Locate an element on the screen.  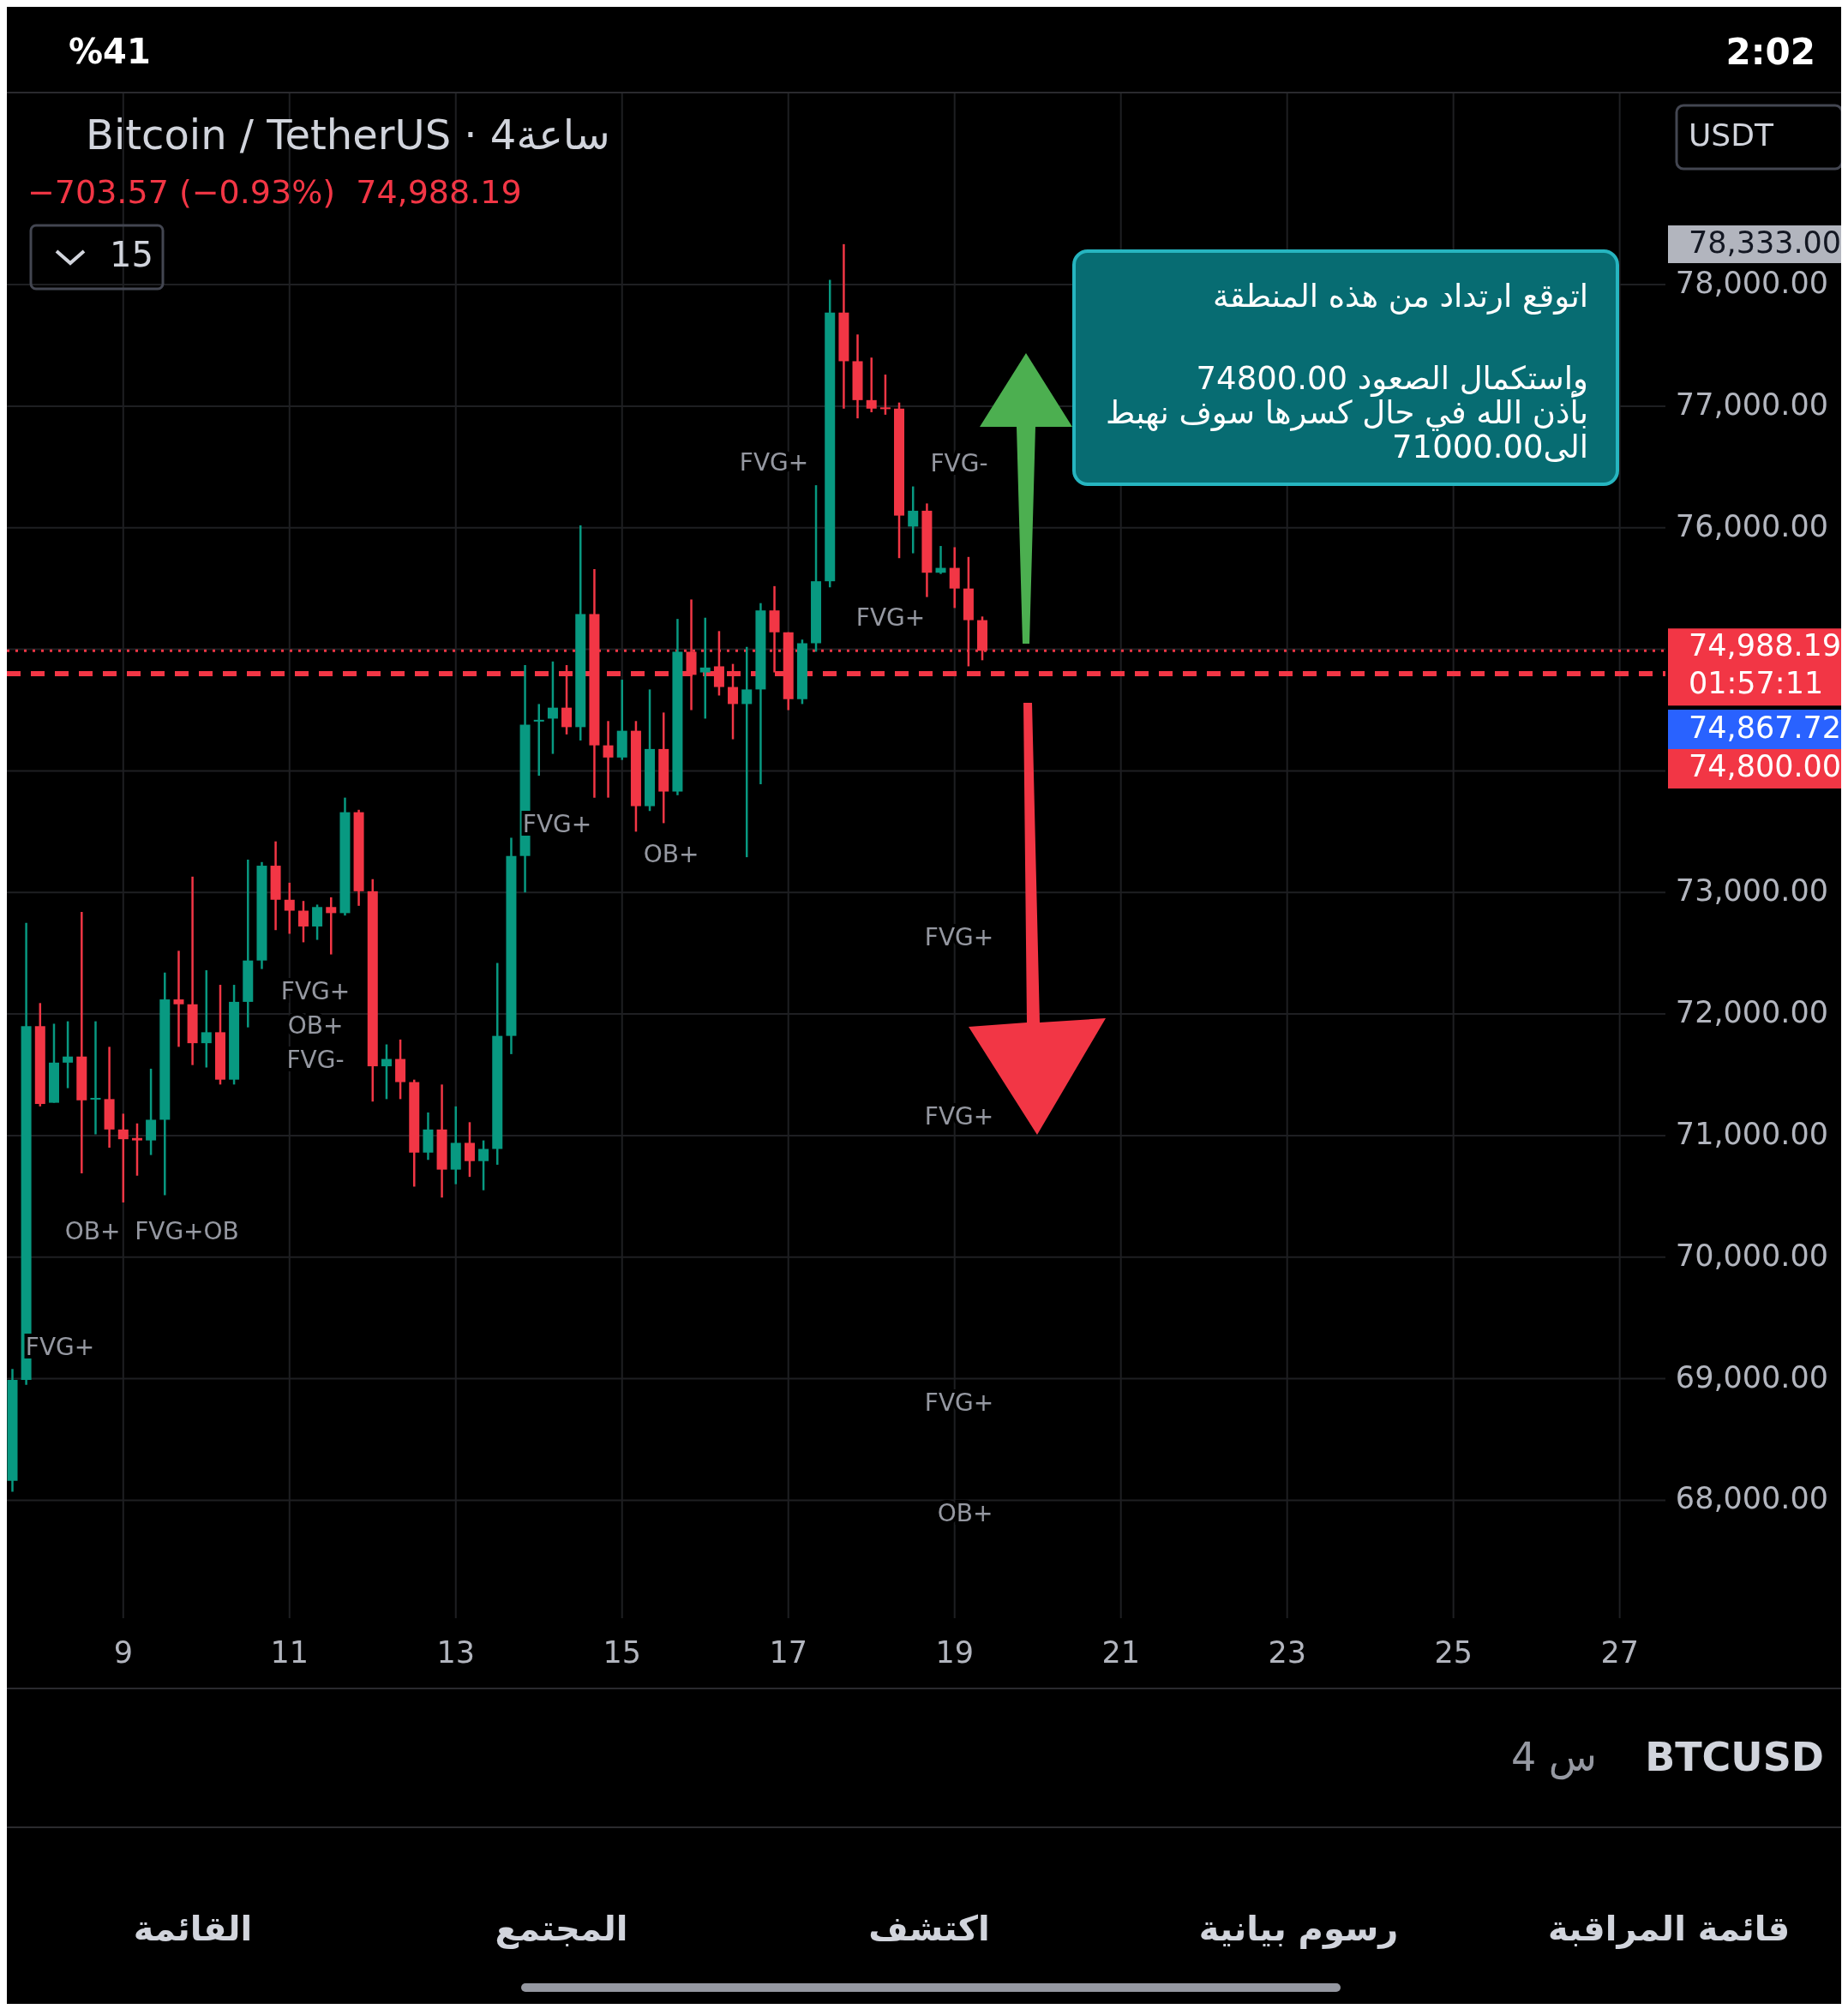
y-tick-label: 72,000.00 is located at coordinates (1751, 1012).